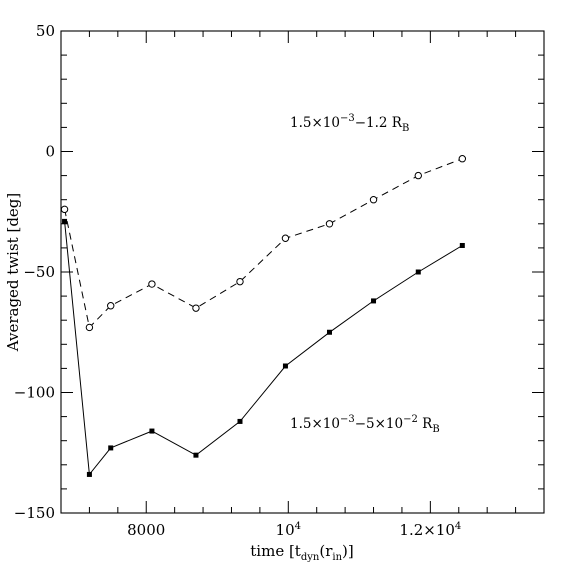 The width and height of the screenshot is (574, 574). Describe the element at coordinates (365, 424) in the screenshot. I see `solid-series-annotation: 1.5×10−3−5×10−2 RB` at that location.